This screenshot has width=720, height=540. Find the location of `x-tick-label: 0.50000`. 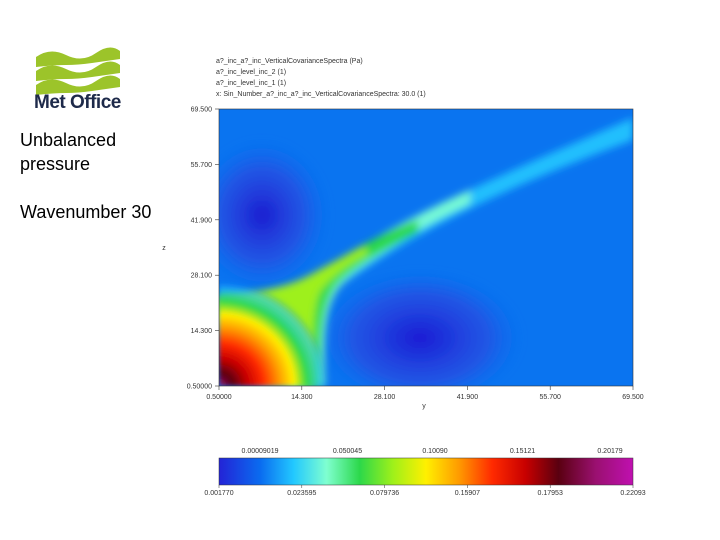

x-tick-label: 0.50000 is located at coordinates (218, 397).